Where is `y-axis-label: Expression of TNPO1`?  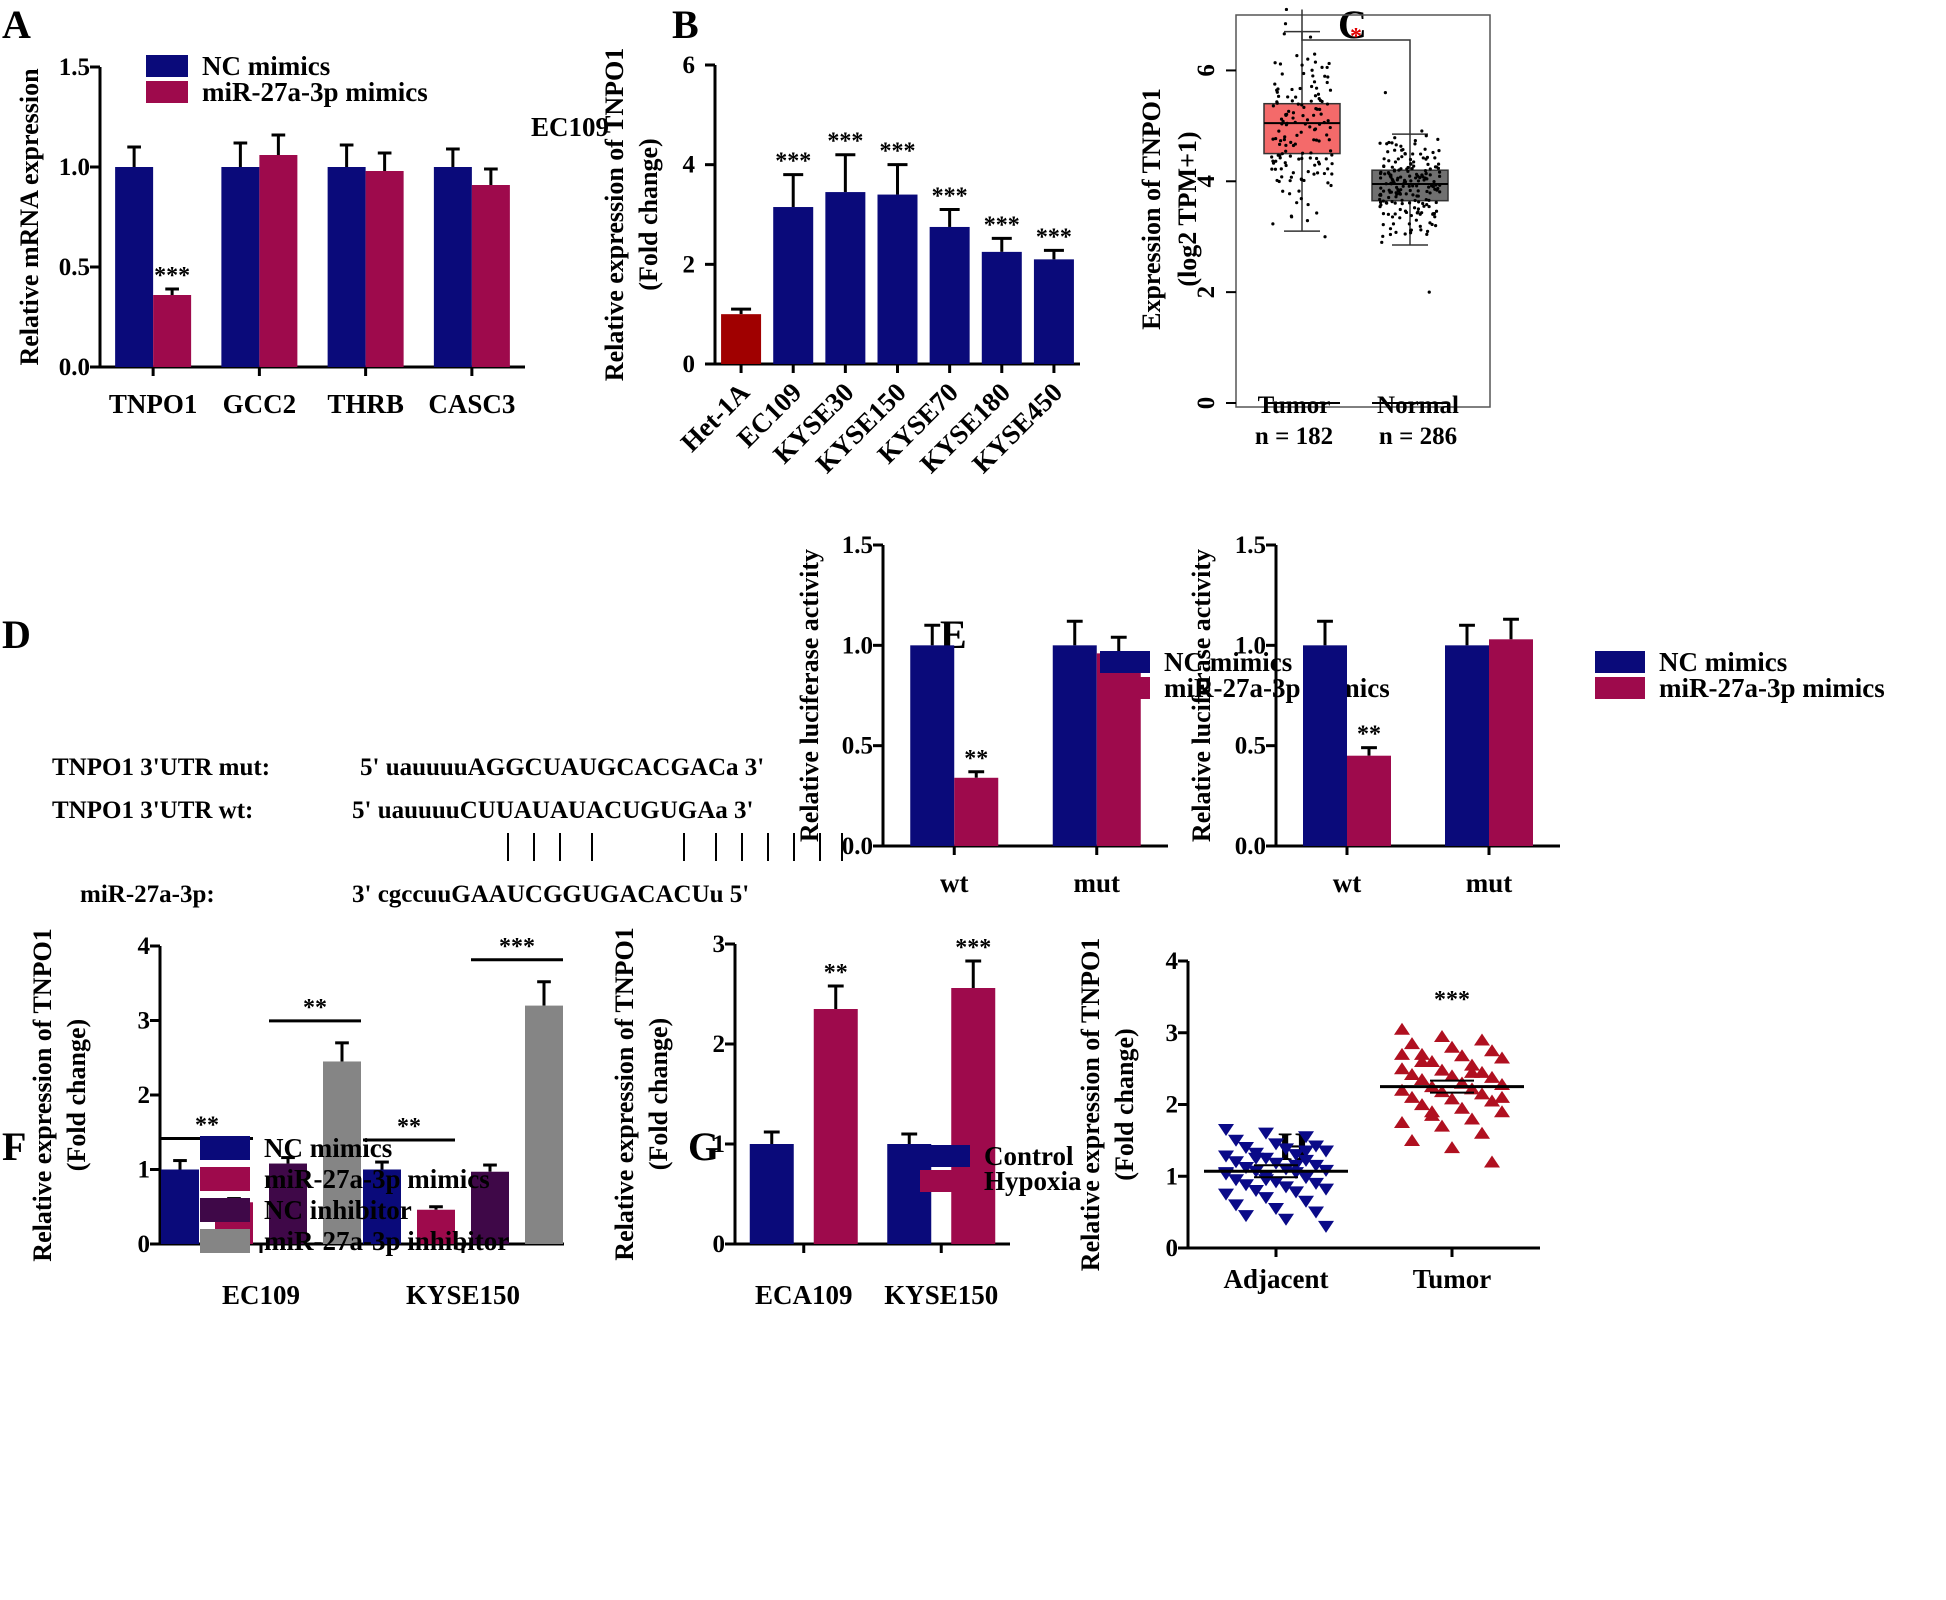
y-axis-label: Expression of TNPO1 is located at coordinates (1151, 209).